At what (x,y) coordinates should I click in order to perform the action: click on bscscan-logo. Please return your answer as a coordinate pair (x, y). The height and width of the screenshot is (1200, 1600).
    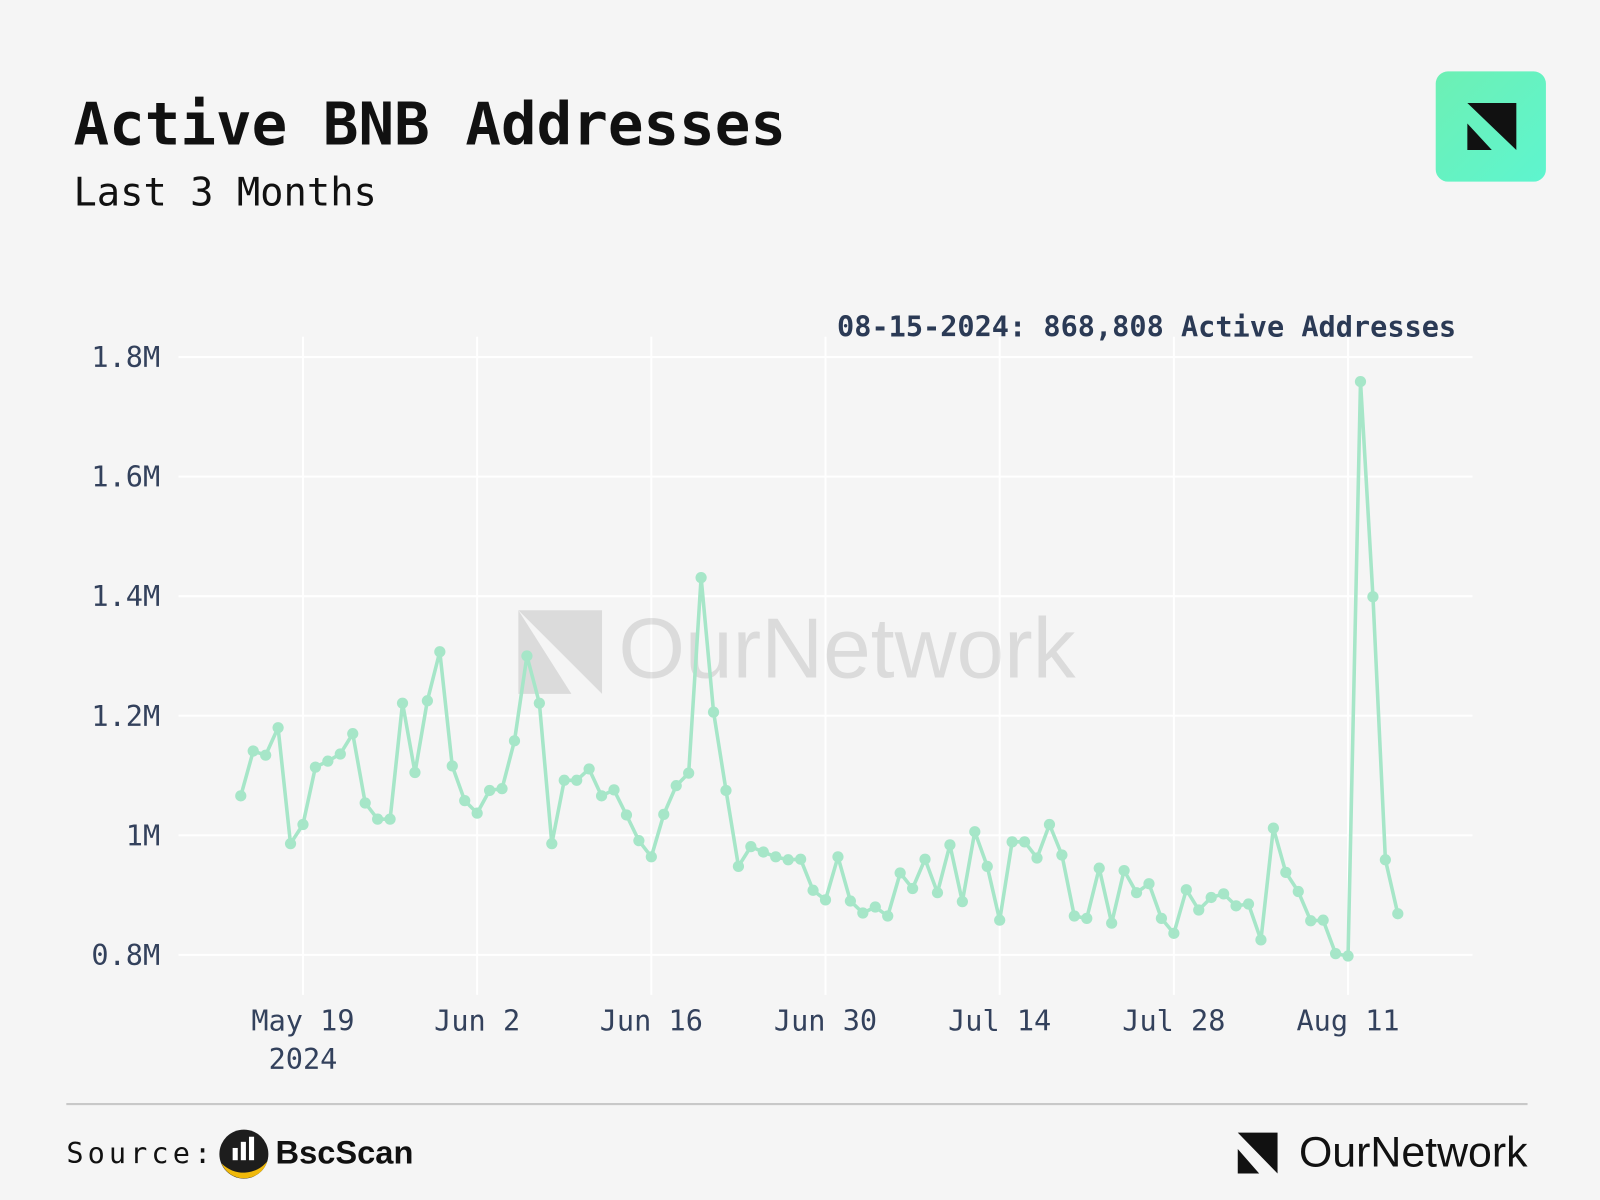
    Looking at the image, I should click on (244, 1154).